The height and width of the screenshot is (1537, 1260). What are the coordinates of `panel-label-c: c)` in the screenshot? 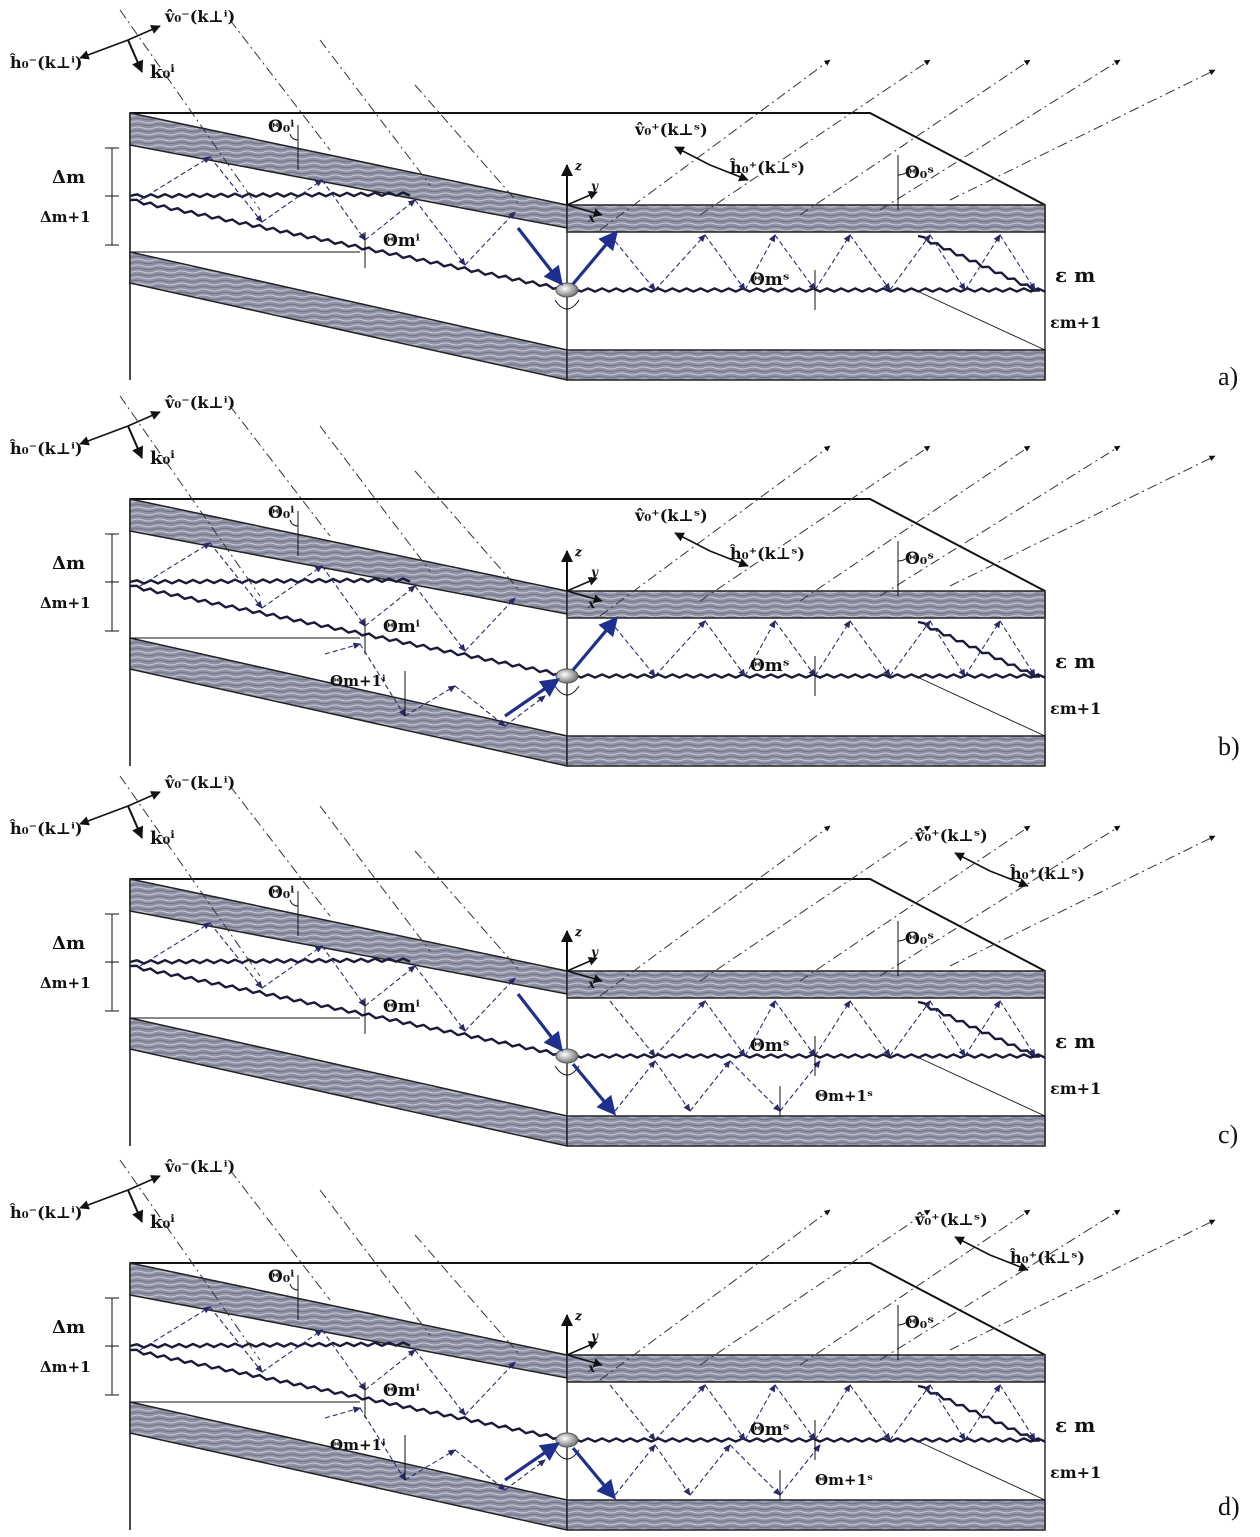 It's located at (1228, 1134).